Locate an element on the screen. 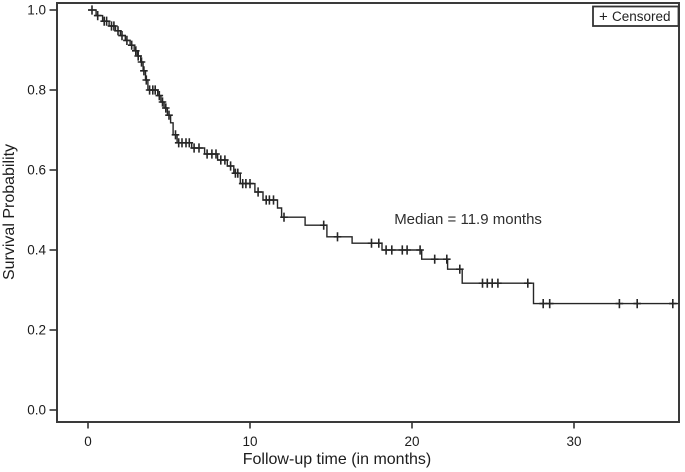 The height and width of the screenshot is (472, 685). legend: + Censored is located at coordinates (636, 16).